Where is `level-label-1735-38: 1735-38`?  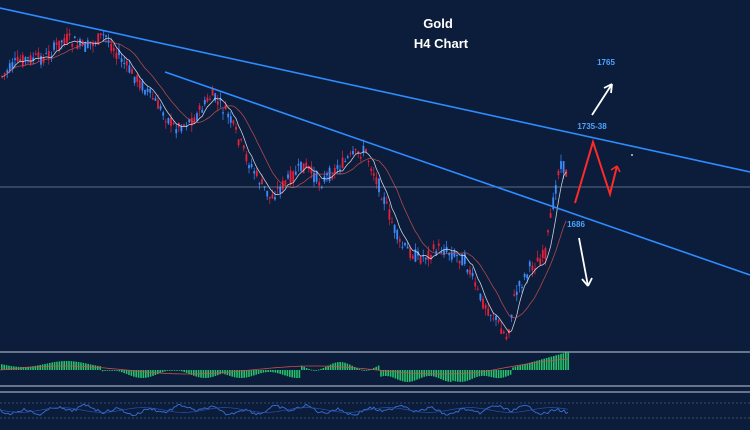 level-label-1735-38: 1735-38 is located at coordinates (592, 126).